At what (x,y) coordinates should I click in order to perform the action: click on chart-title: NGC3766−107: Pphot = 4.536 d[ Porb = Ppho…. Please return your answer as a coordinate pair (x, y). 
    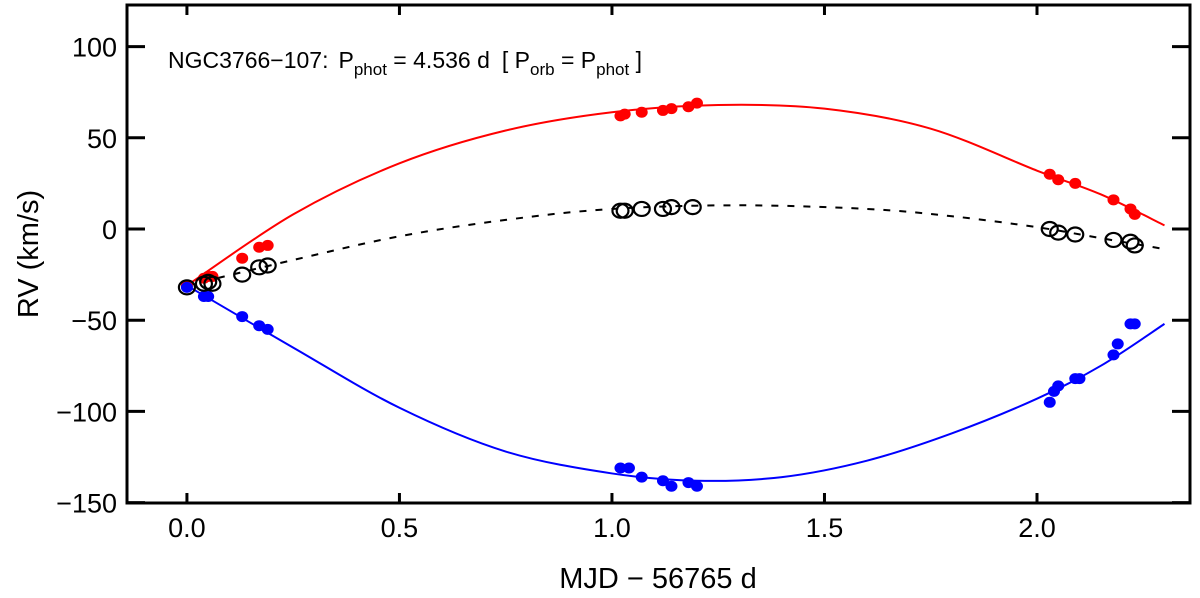
    Looking at the image, I should click on (405, 63).